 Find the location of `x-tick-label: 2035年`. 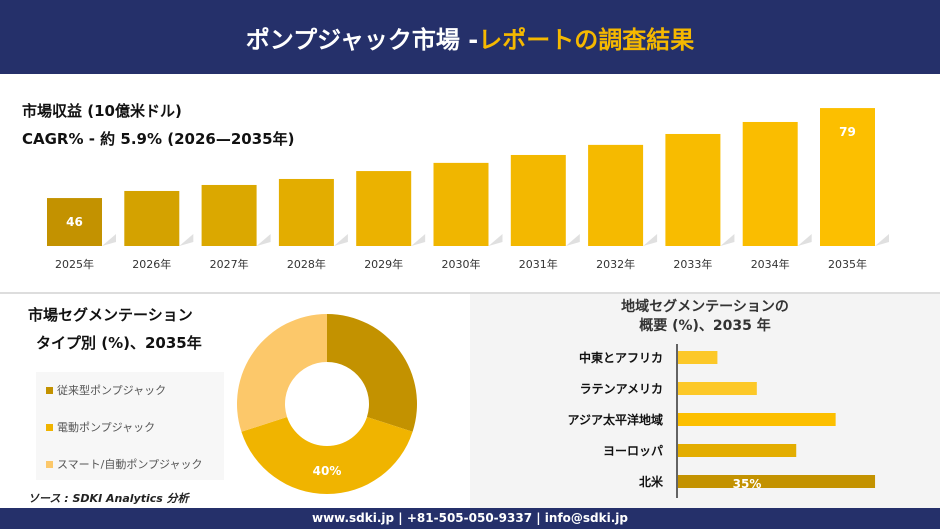

x-tick-label: 2035年 is located at coordinates (847, 264).